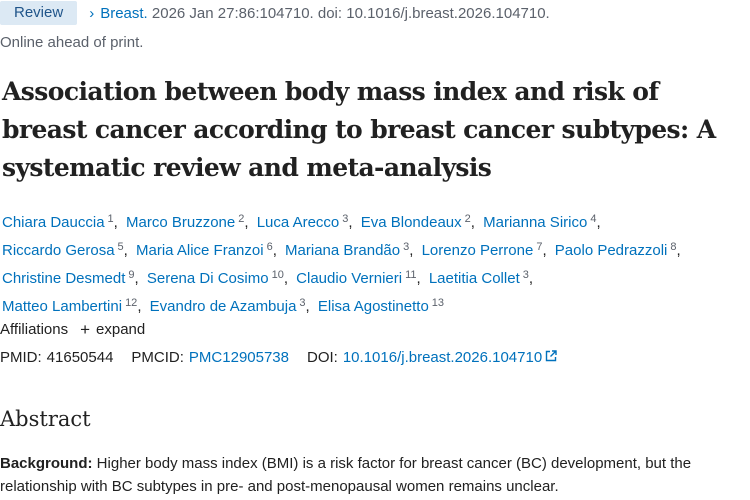 The width and height of the screenshot is (750, 500). Describe the element at coordinates (200, 250) in the screenshot. I see `author-link: Maria Alice Franzoi` at that location.